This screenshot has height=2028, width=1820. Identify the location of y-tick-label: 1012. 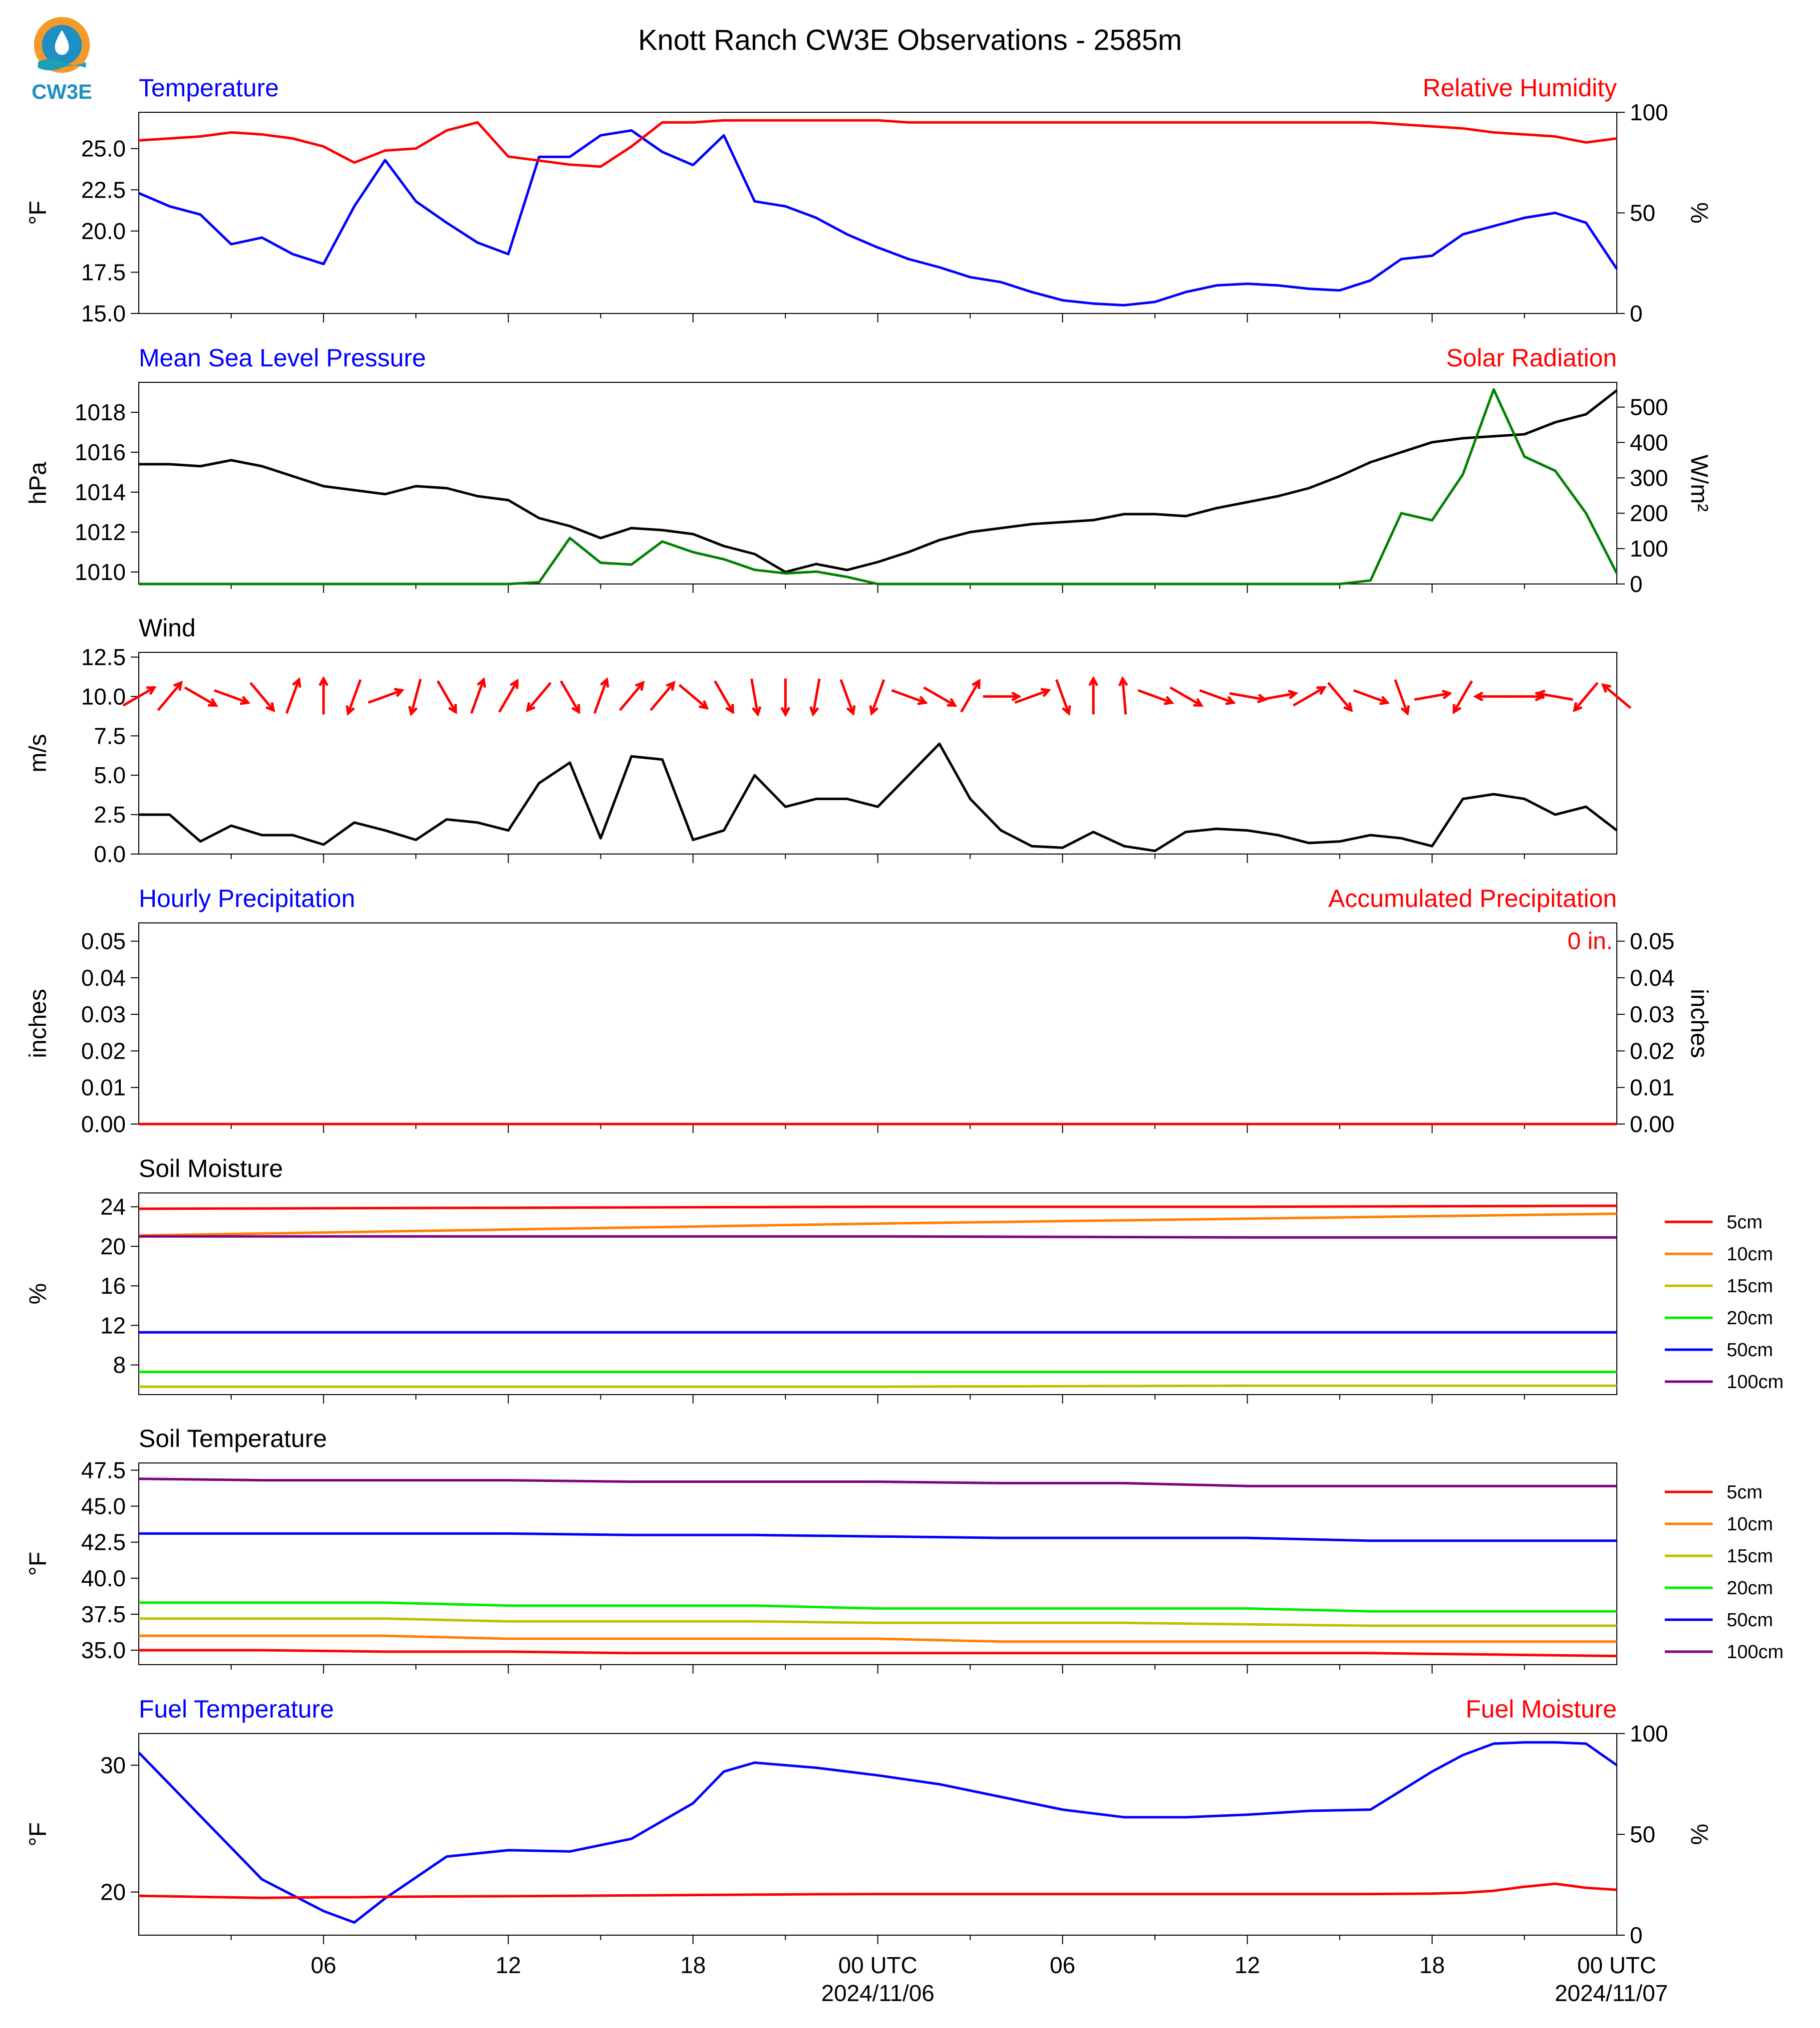
(100, 532).